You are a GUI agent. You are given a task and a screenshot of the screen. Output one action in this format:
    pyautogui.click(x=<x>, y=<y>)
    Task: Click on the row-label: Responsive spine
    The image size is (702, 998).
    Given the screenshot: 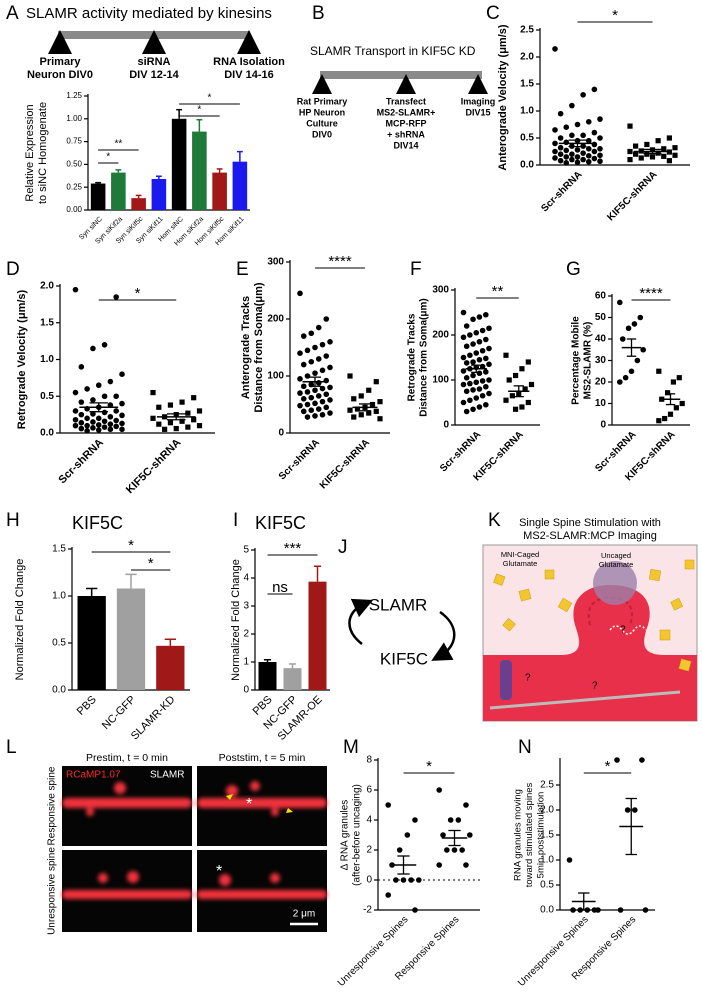 What is the action you would take?
    pyautogui.click(x=52, y=805)
    